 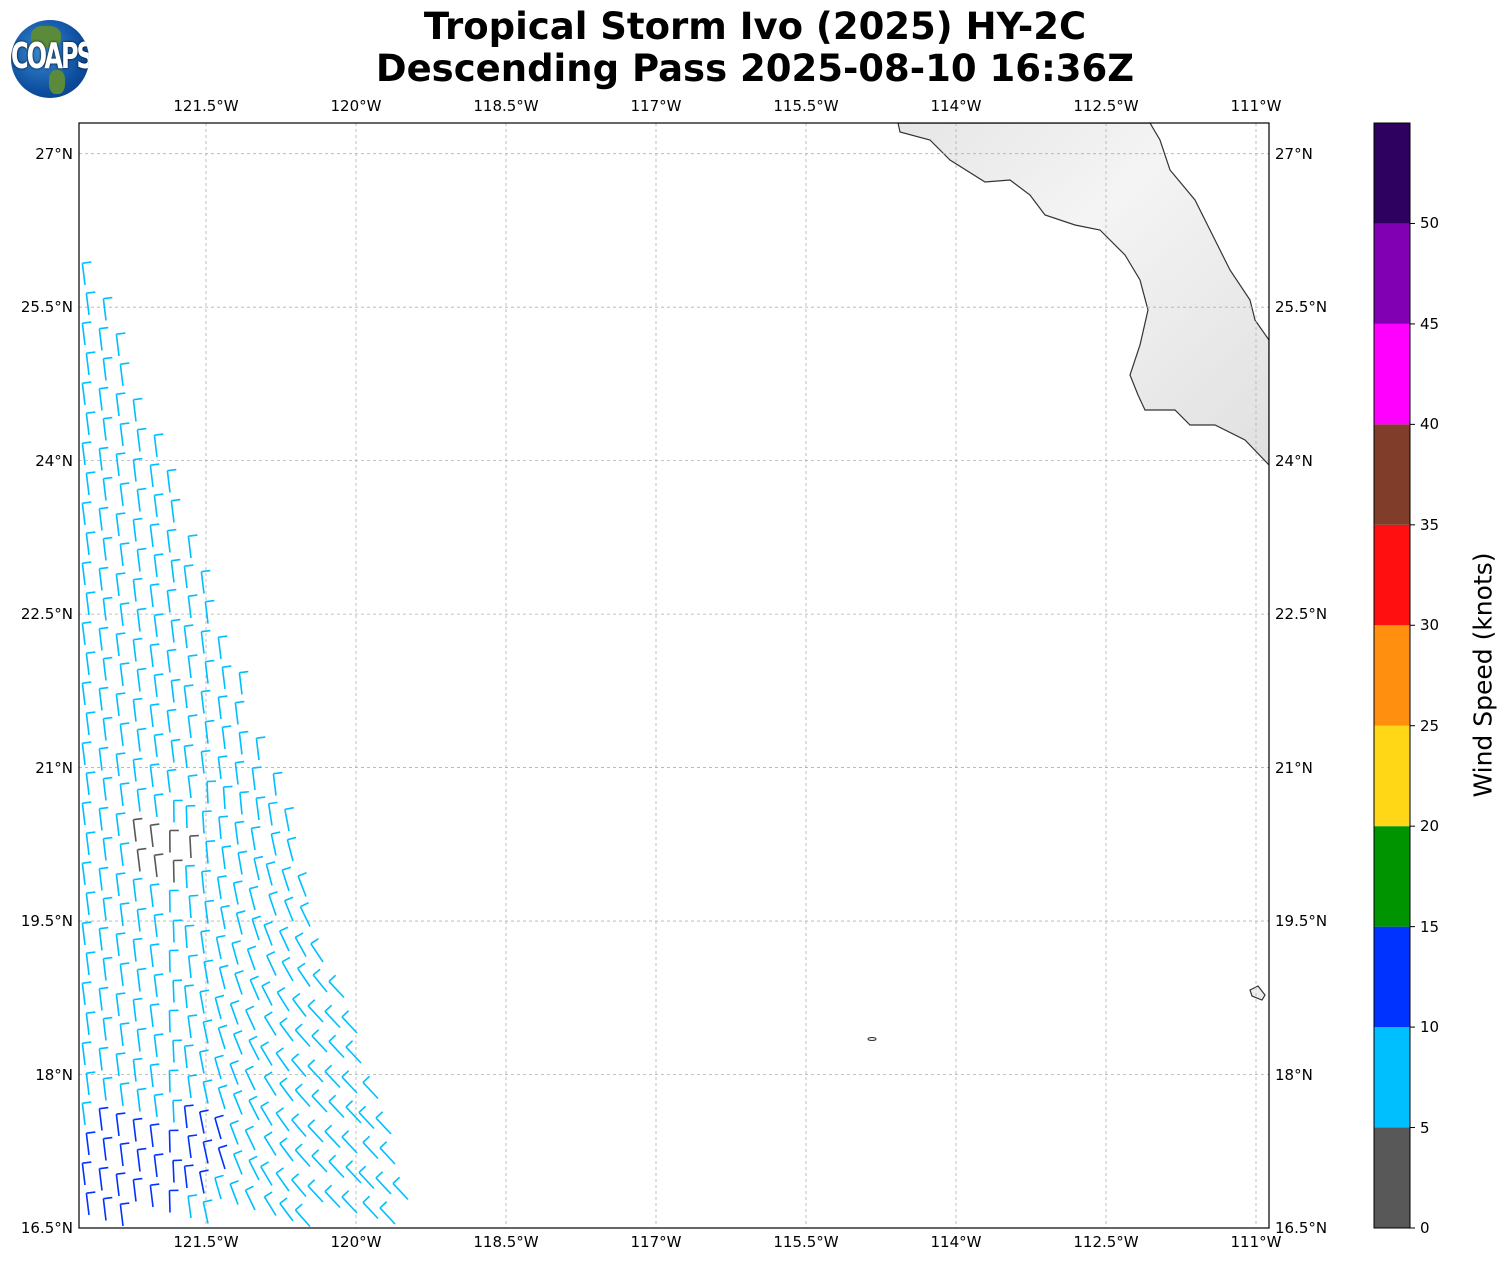 What do you see at coordinates (1430, 826) in the screenshot?
I see `colorbar-tick-label: 20` at bounding box center [1430, 826].